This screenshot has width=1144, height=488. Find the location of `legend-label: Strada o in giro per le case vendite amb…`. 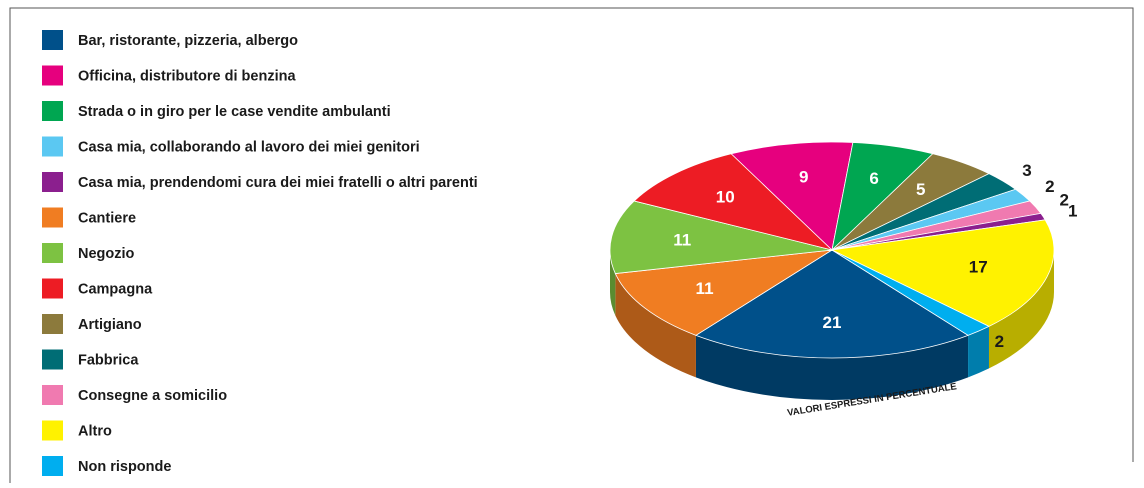

legend-label: Strada o in giro per le case vendite amb… is located at coordinates (234, 112).